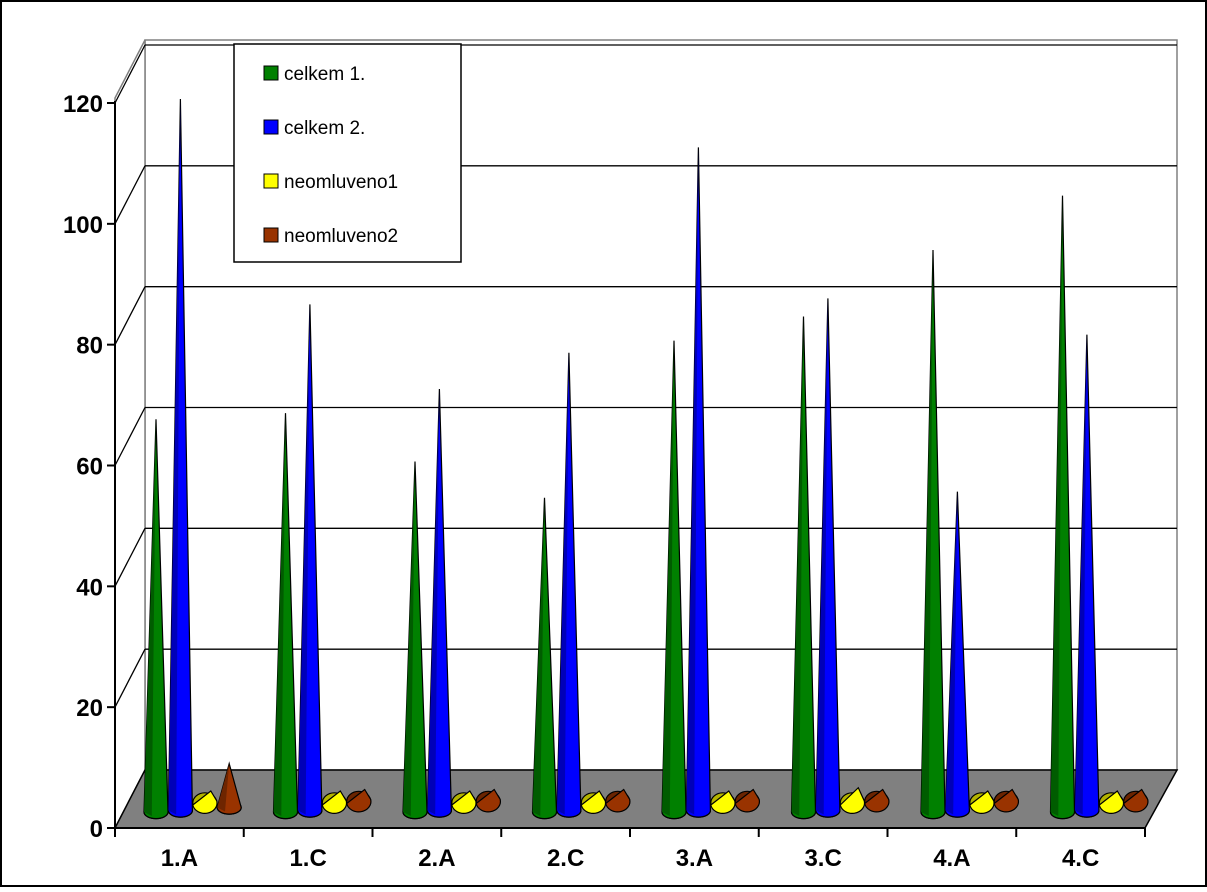  What do you see at coordinates (324, 128) in the screenshot?
I see `legend-label: celkem 2.` at bounding box center [324, 128].